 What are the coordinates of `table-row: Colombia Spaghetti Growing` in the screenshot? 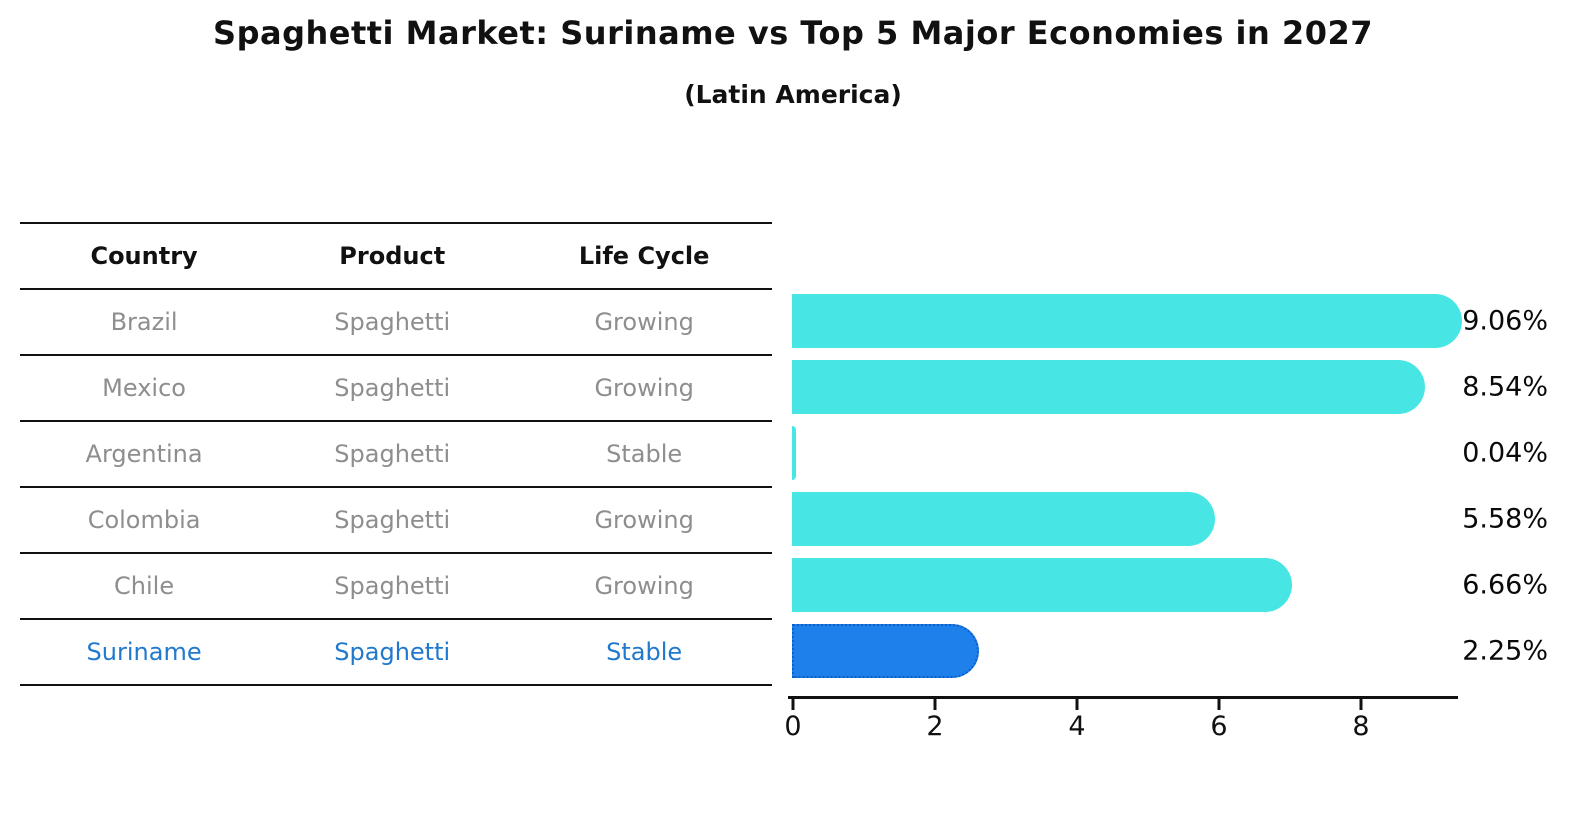 It's located at (396, 521).